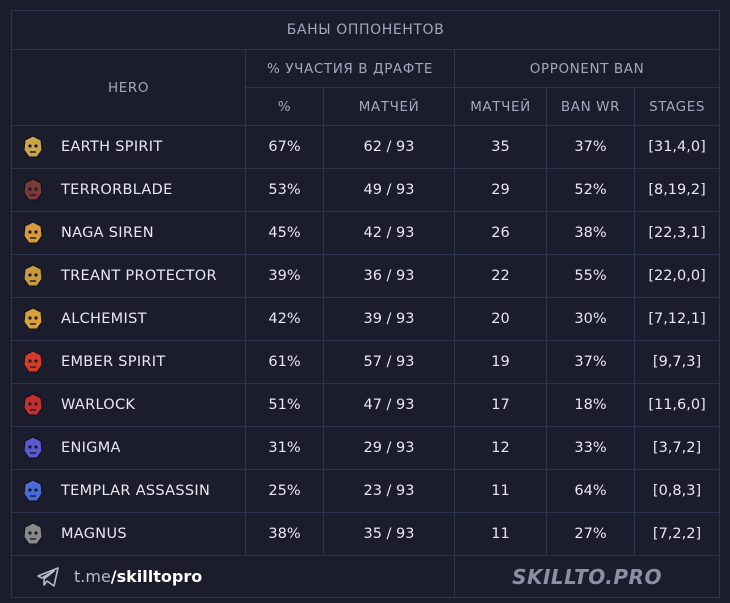 The height and width of the screenshot is (603, 730). Describe the element at coordinates (389, 534) in the screenshot. I see `participation-matches: 35 / 93` at that location.